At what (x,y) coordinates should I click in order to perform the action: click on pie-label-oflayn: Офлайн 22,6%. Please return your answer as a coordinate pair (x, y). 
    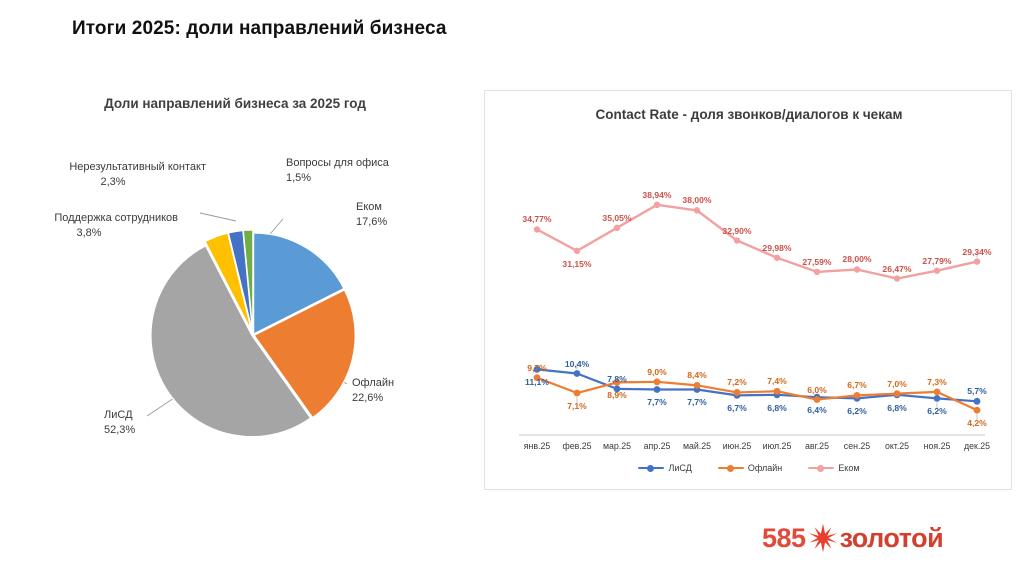
    Looking at the image, I should click on (373, 390).